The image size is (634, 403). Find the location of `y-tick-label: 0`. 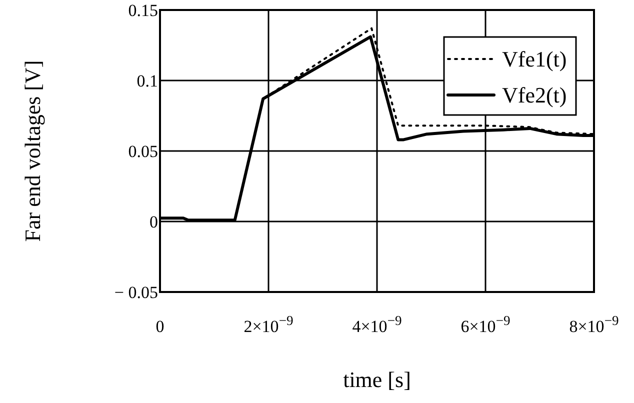

y-tick-label: 0 is located at coordinates (154, 222).